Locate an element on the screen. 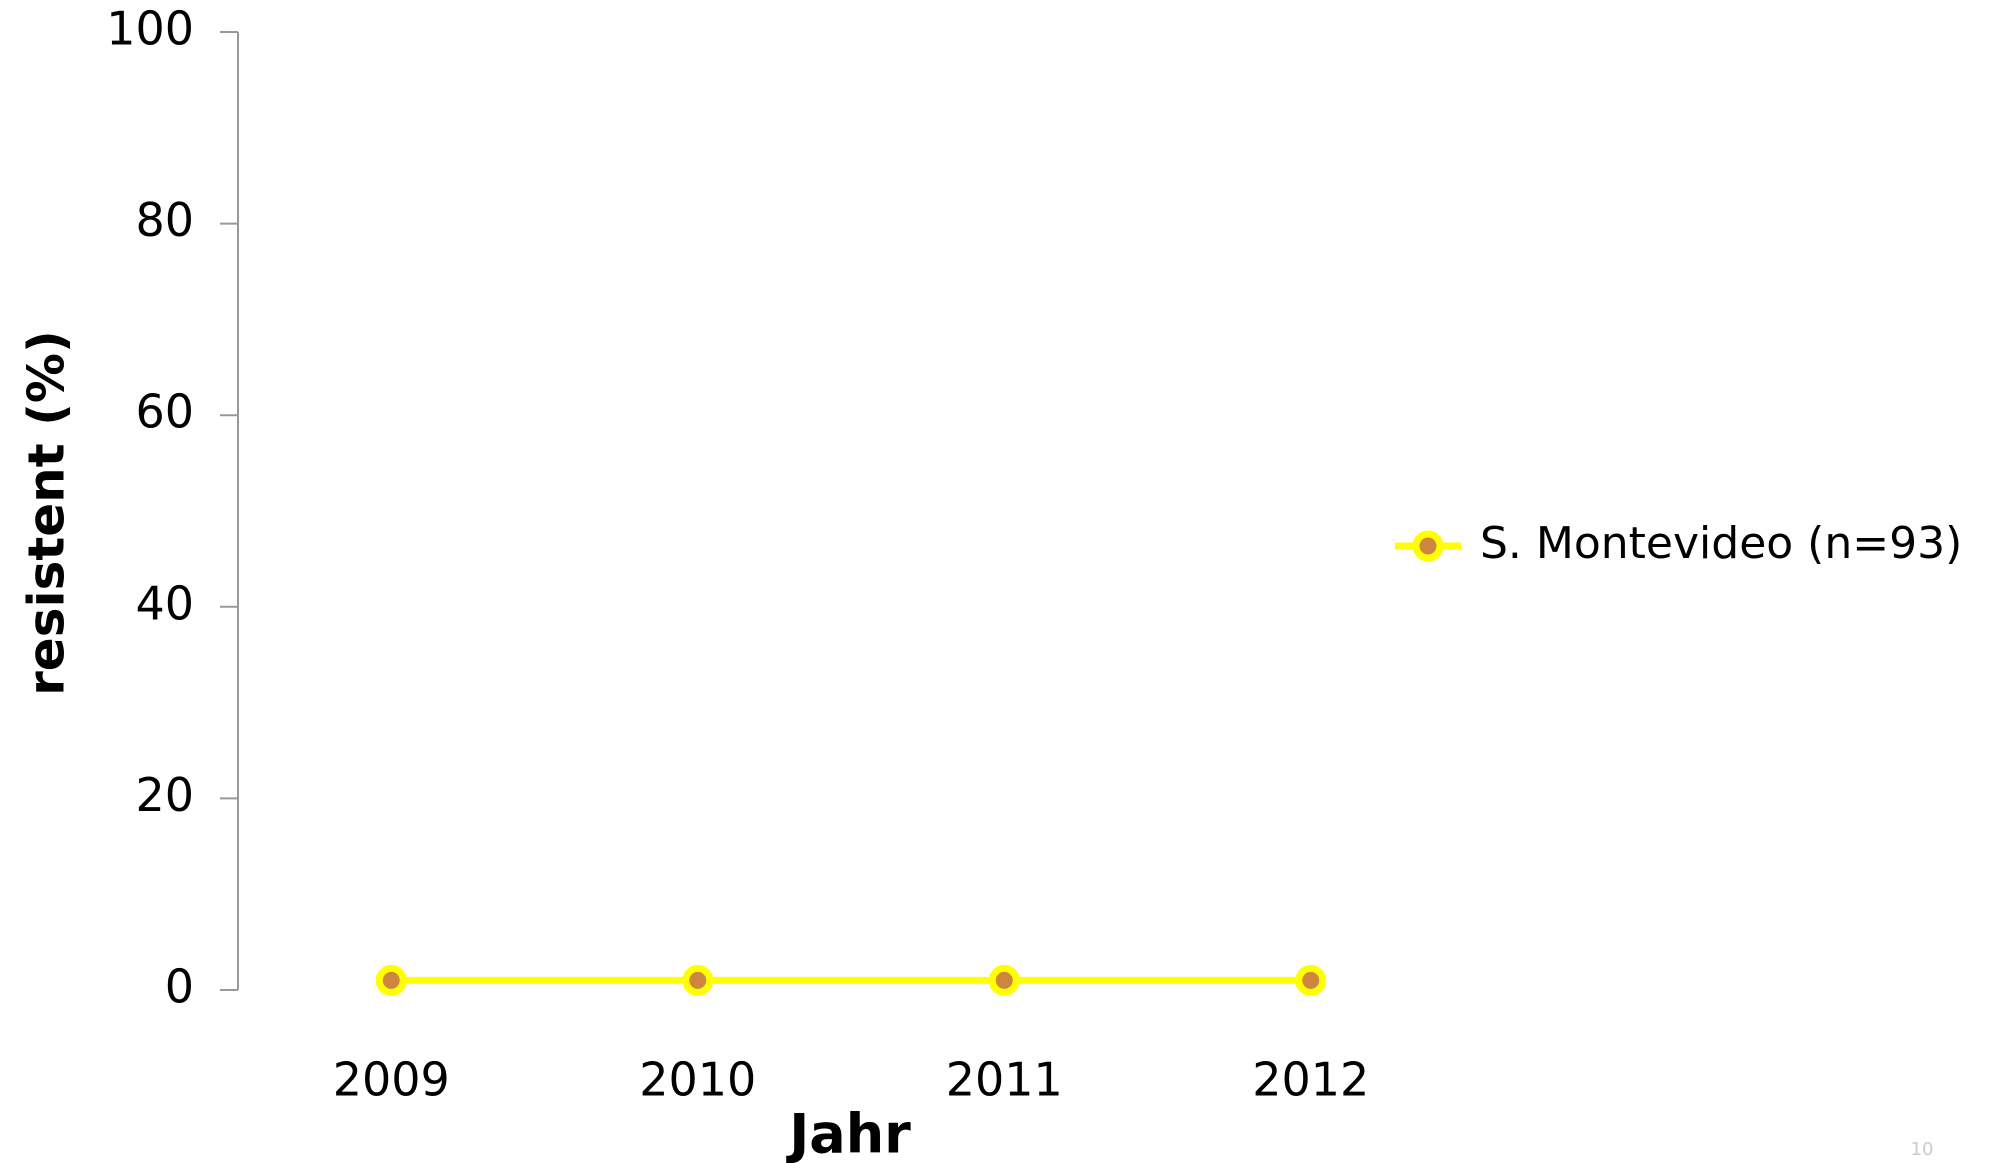  y-tick-label: 100 is located at coordinates (150, 29).